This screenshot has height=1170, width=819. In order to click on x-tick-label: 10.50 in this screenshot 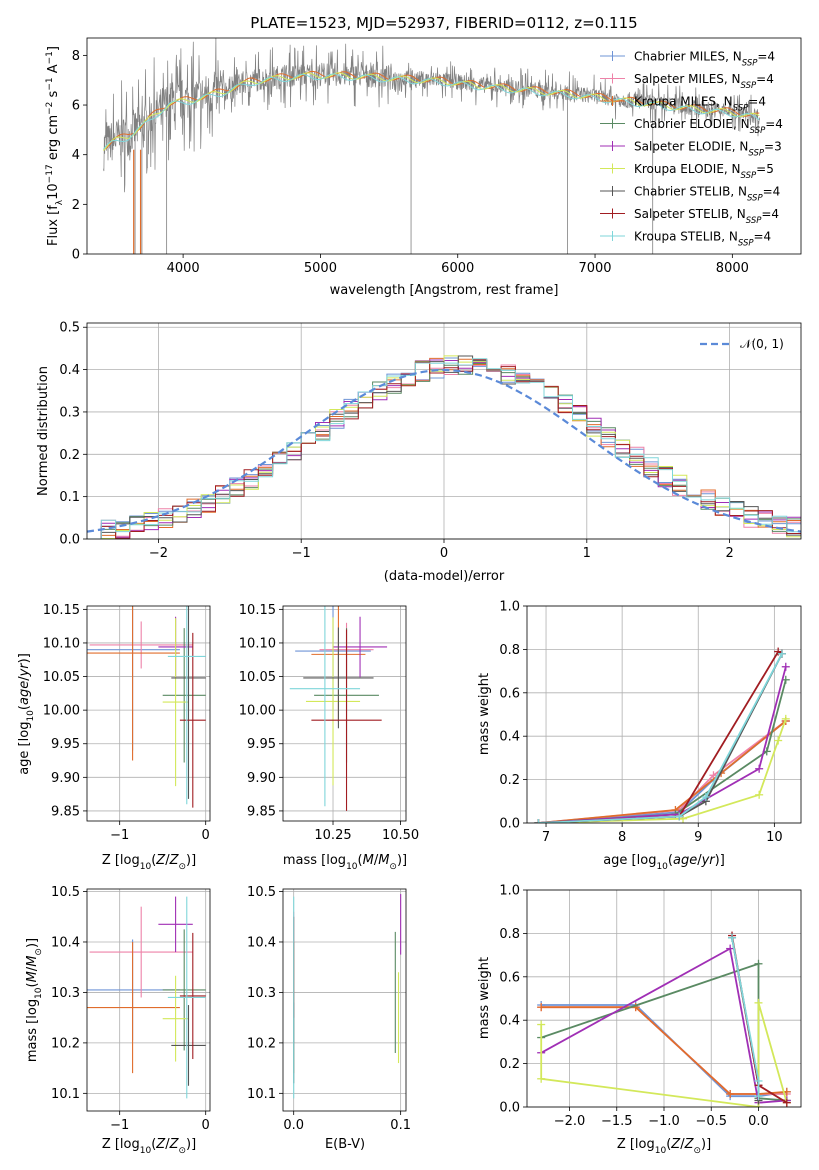, I will do `click(400, 835)`.